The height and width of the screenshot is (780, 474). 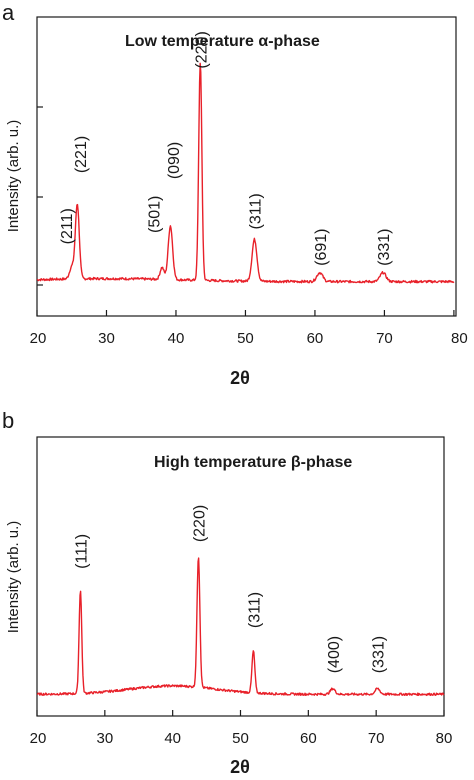 I want to click on panel-b-x-tick-label: 60, so click(x=308, y=738).